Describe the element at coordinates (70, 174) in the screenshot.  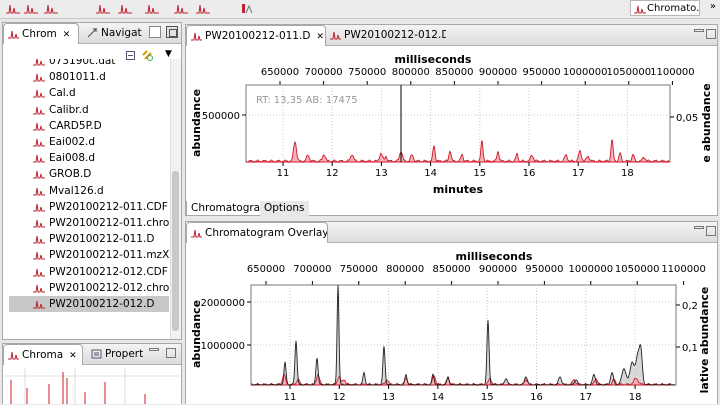
I see `tree-item-label: GROB.D` at that location.